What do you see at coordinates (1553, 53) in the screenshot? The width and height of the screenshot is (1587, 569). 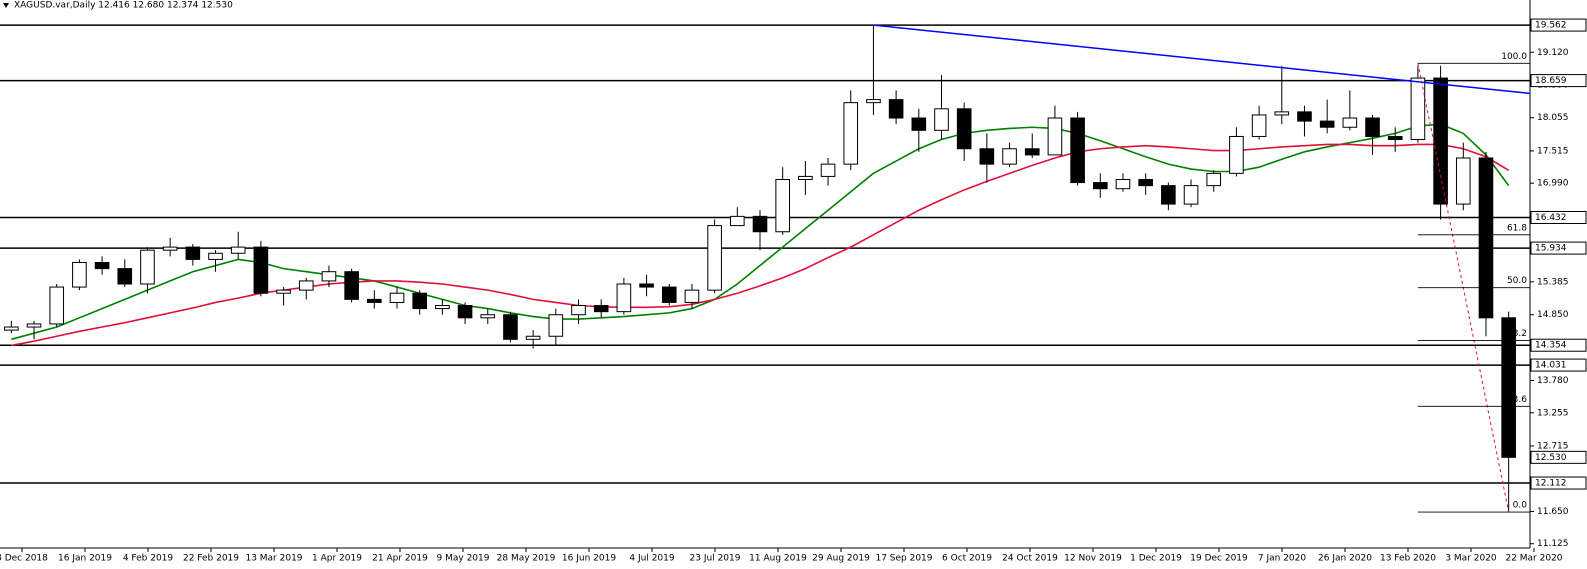 I see `y-tick-label: 19.120` at bounding box center [1553, 53].